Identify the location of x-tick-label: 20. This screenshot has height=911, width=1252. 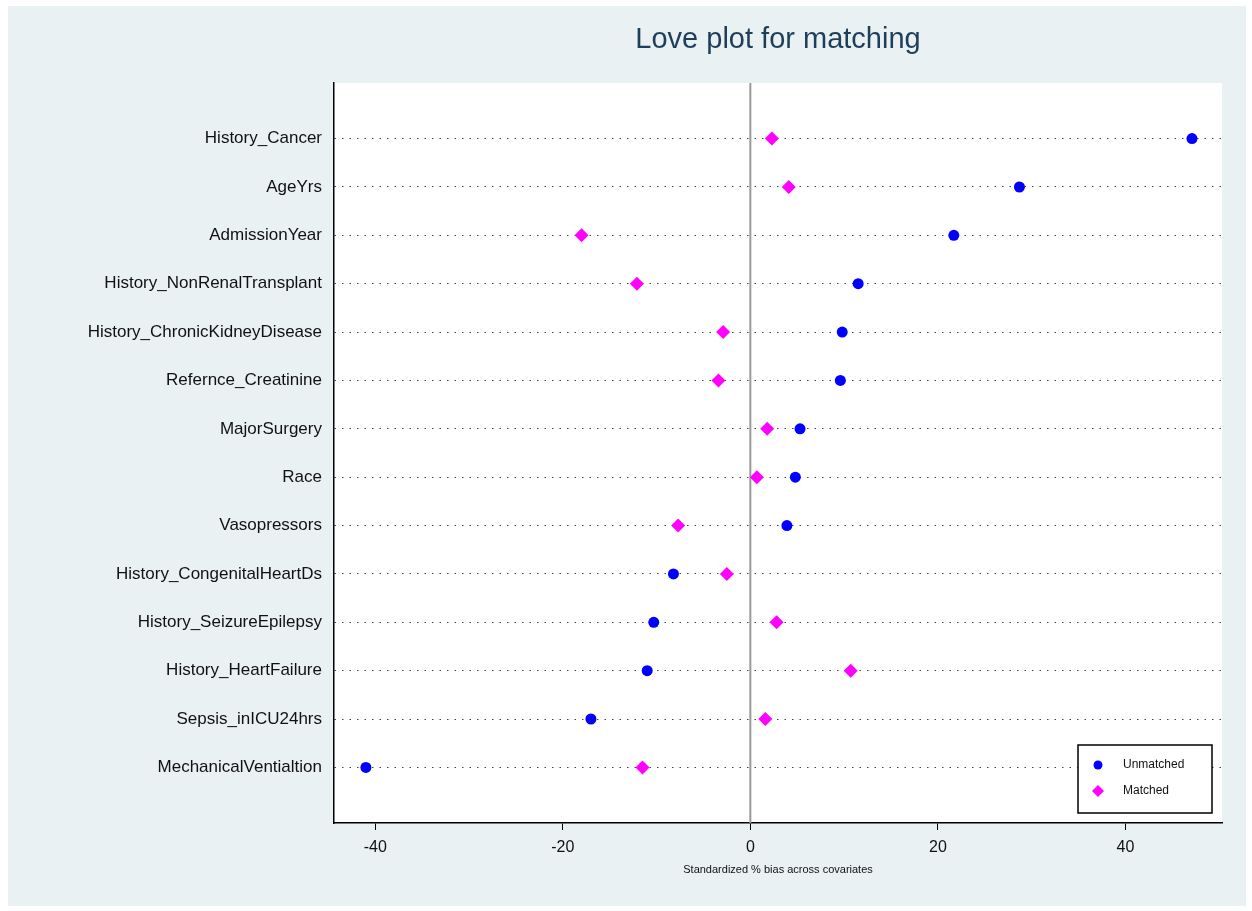
(937, 847).